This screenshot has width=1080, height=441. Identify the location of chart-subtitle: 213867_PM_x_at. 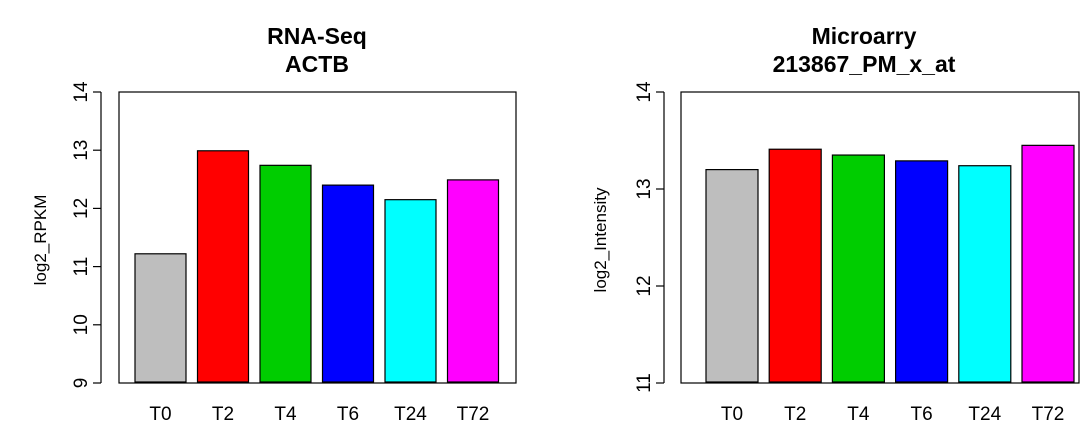
(864, 64).